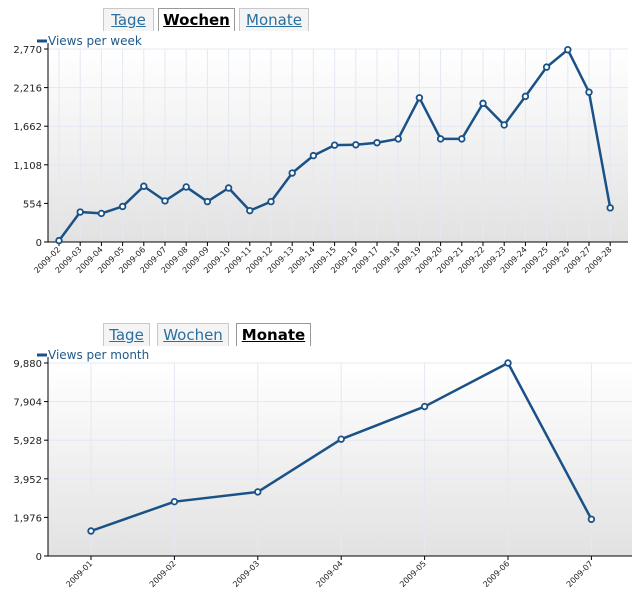 The height and width of the screenshot is (593, 640). I want to click on y-tick-label: 554, so click(32, 204).